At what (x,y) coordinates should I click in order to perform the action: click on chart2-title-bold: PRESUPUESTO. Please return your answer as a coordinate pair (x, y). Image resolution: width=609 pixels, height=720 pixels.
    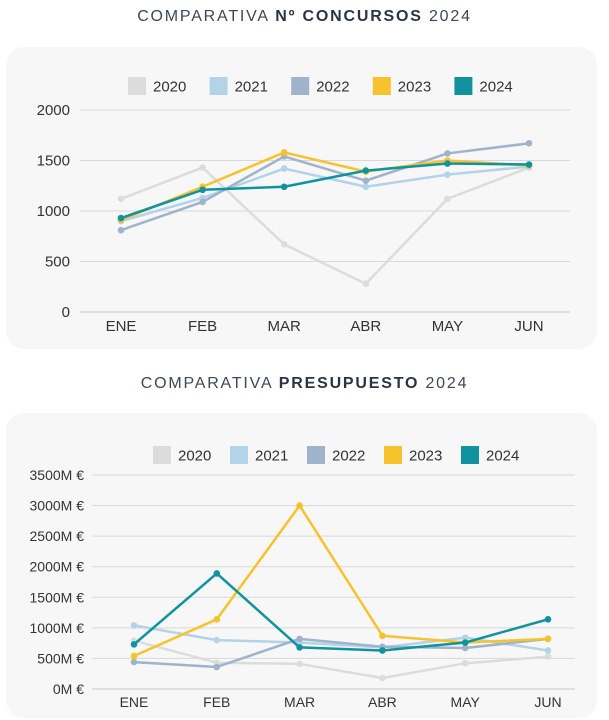
    Looking at the image, I should click on (349, 383).